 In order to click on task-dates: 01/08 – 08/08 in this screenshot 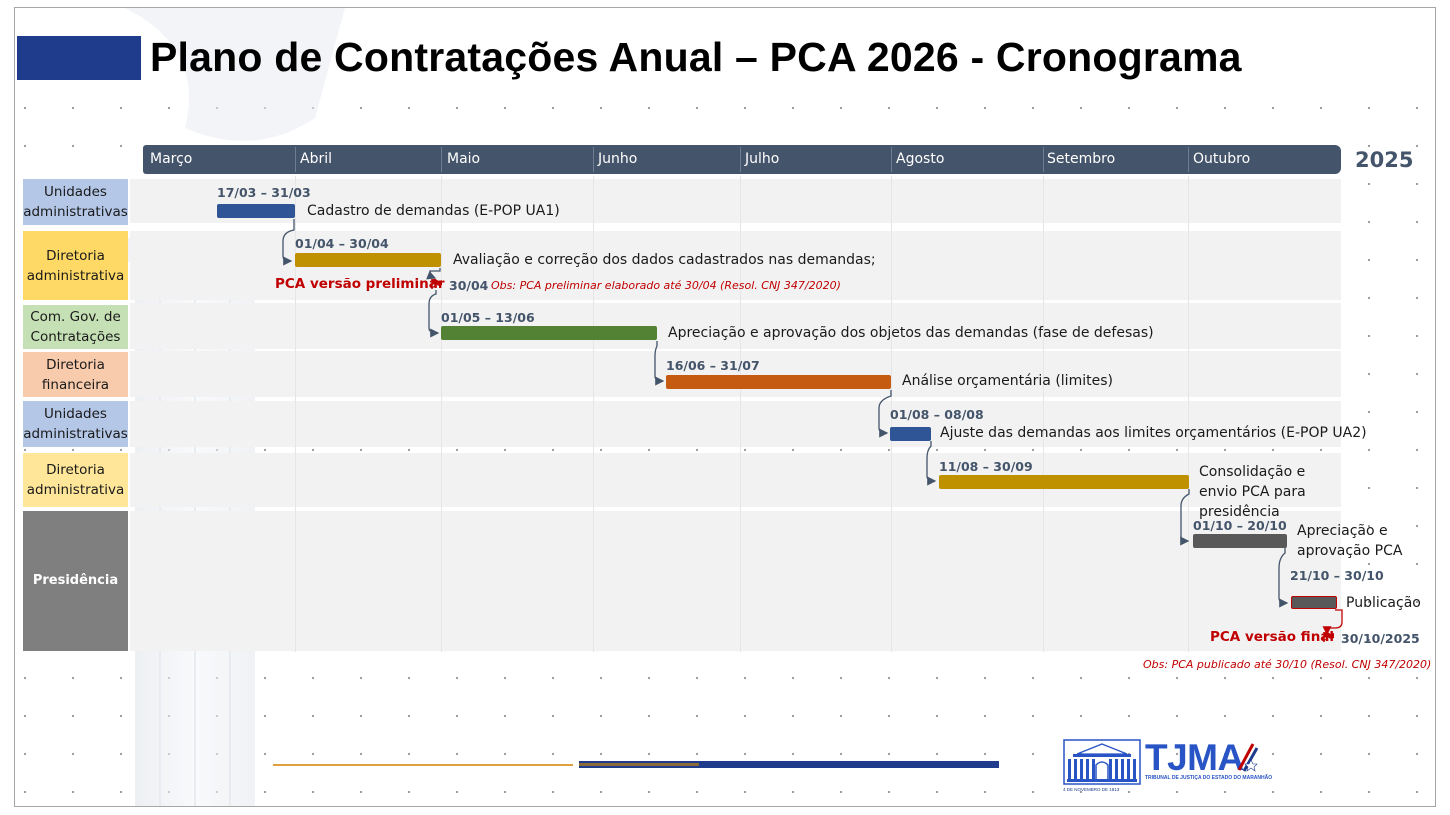, I will do `click(937, 414)`.